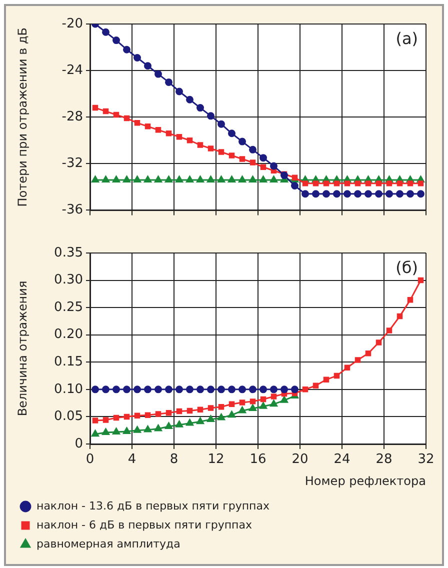 Image resolution: width=448 pixels, height=568 pixels. Describe the element at coordinates (384, 460) in the screenshot. I see `x-tick-label: 28` at that location.